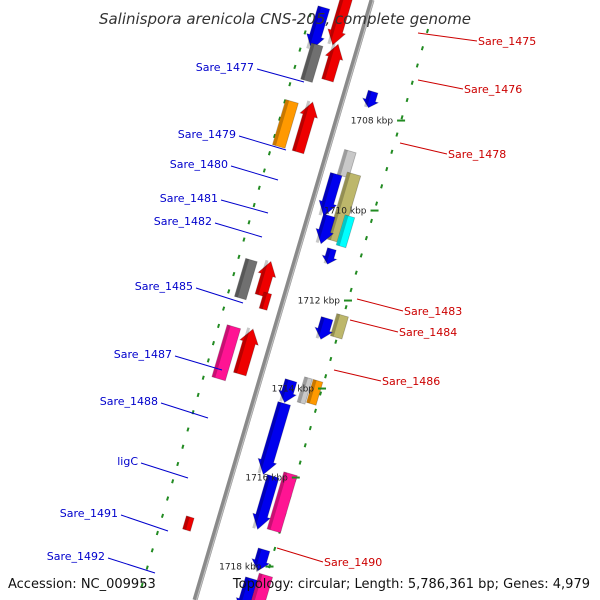  What do you see at coordinates (493, 89) in the screenshot?
I see `gene-label-right: Sare_1476` at bounding box center [493, 89].